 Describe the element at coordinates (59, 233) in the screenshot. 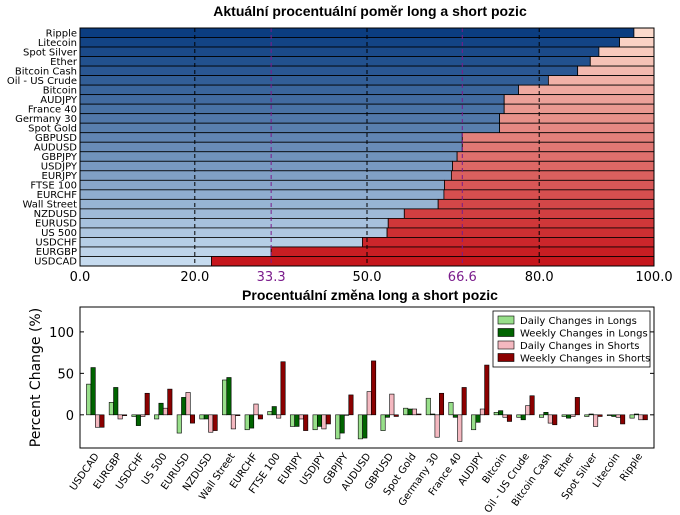

I see `category-label: US 500` at that location.